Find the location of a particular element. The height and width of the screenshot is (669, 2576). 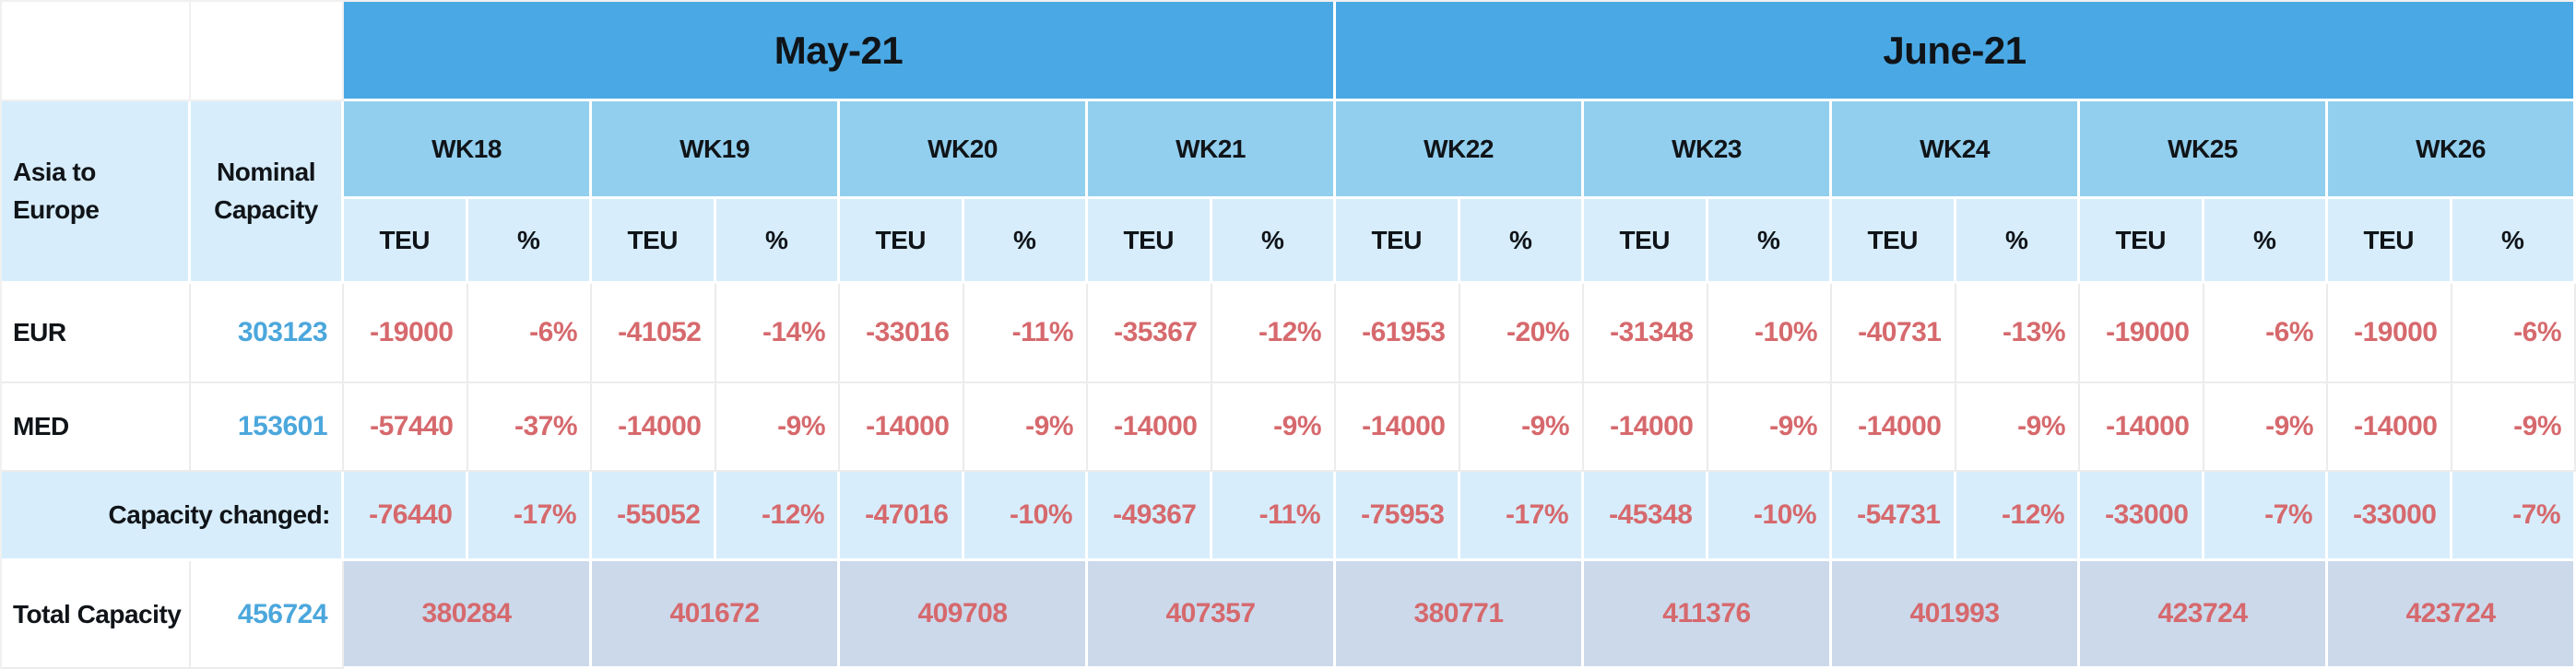

total-week-value: 411376 is located at coordinates (1708, 615).